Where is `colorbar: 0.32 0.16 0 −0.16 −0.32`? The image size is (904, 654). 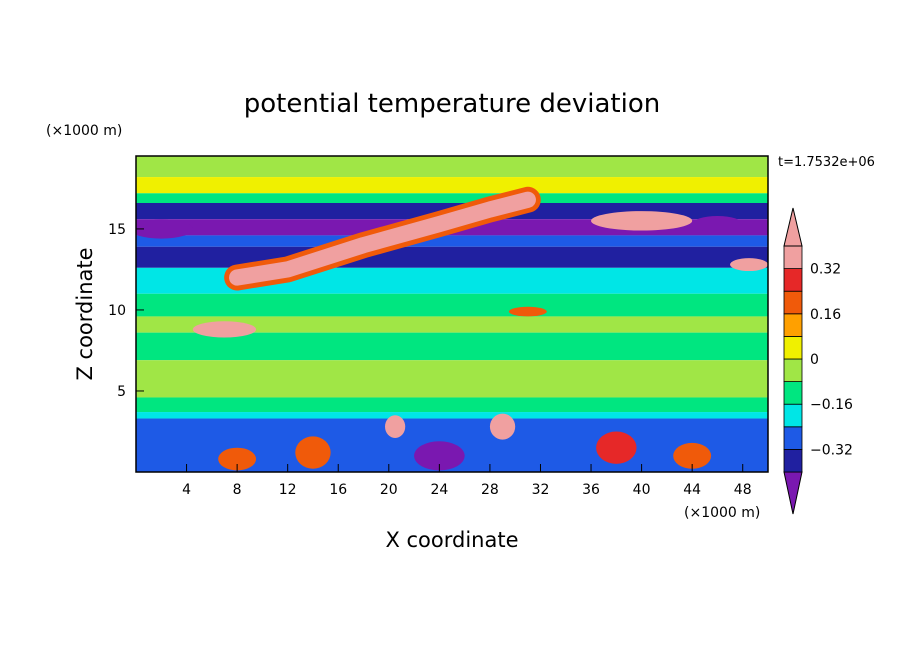
colorbar: 0.32 0.16 0 −0.16 −0.32 is located at coordinates (818, 361).